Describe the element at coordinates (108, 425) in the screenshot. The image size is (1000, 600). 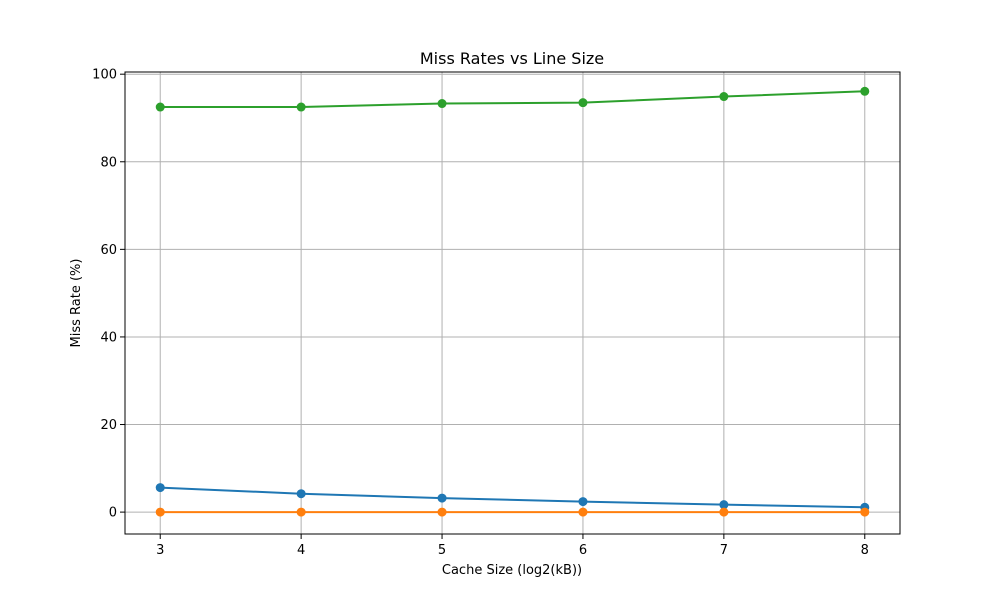
I see `y-tick-label: 20` at that location.